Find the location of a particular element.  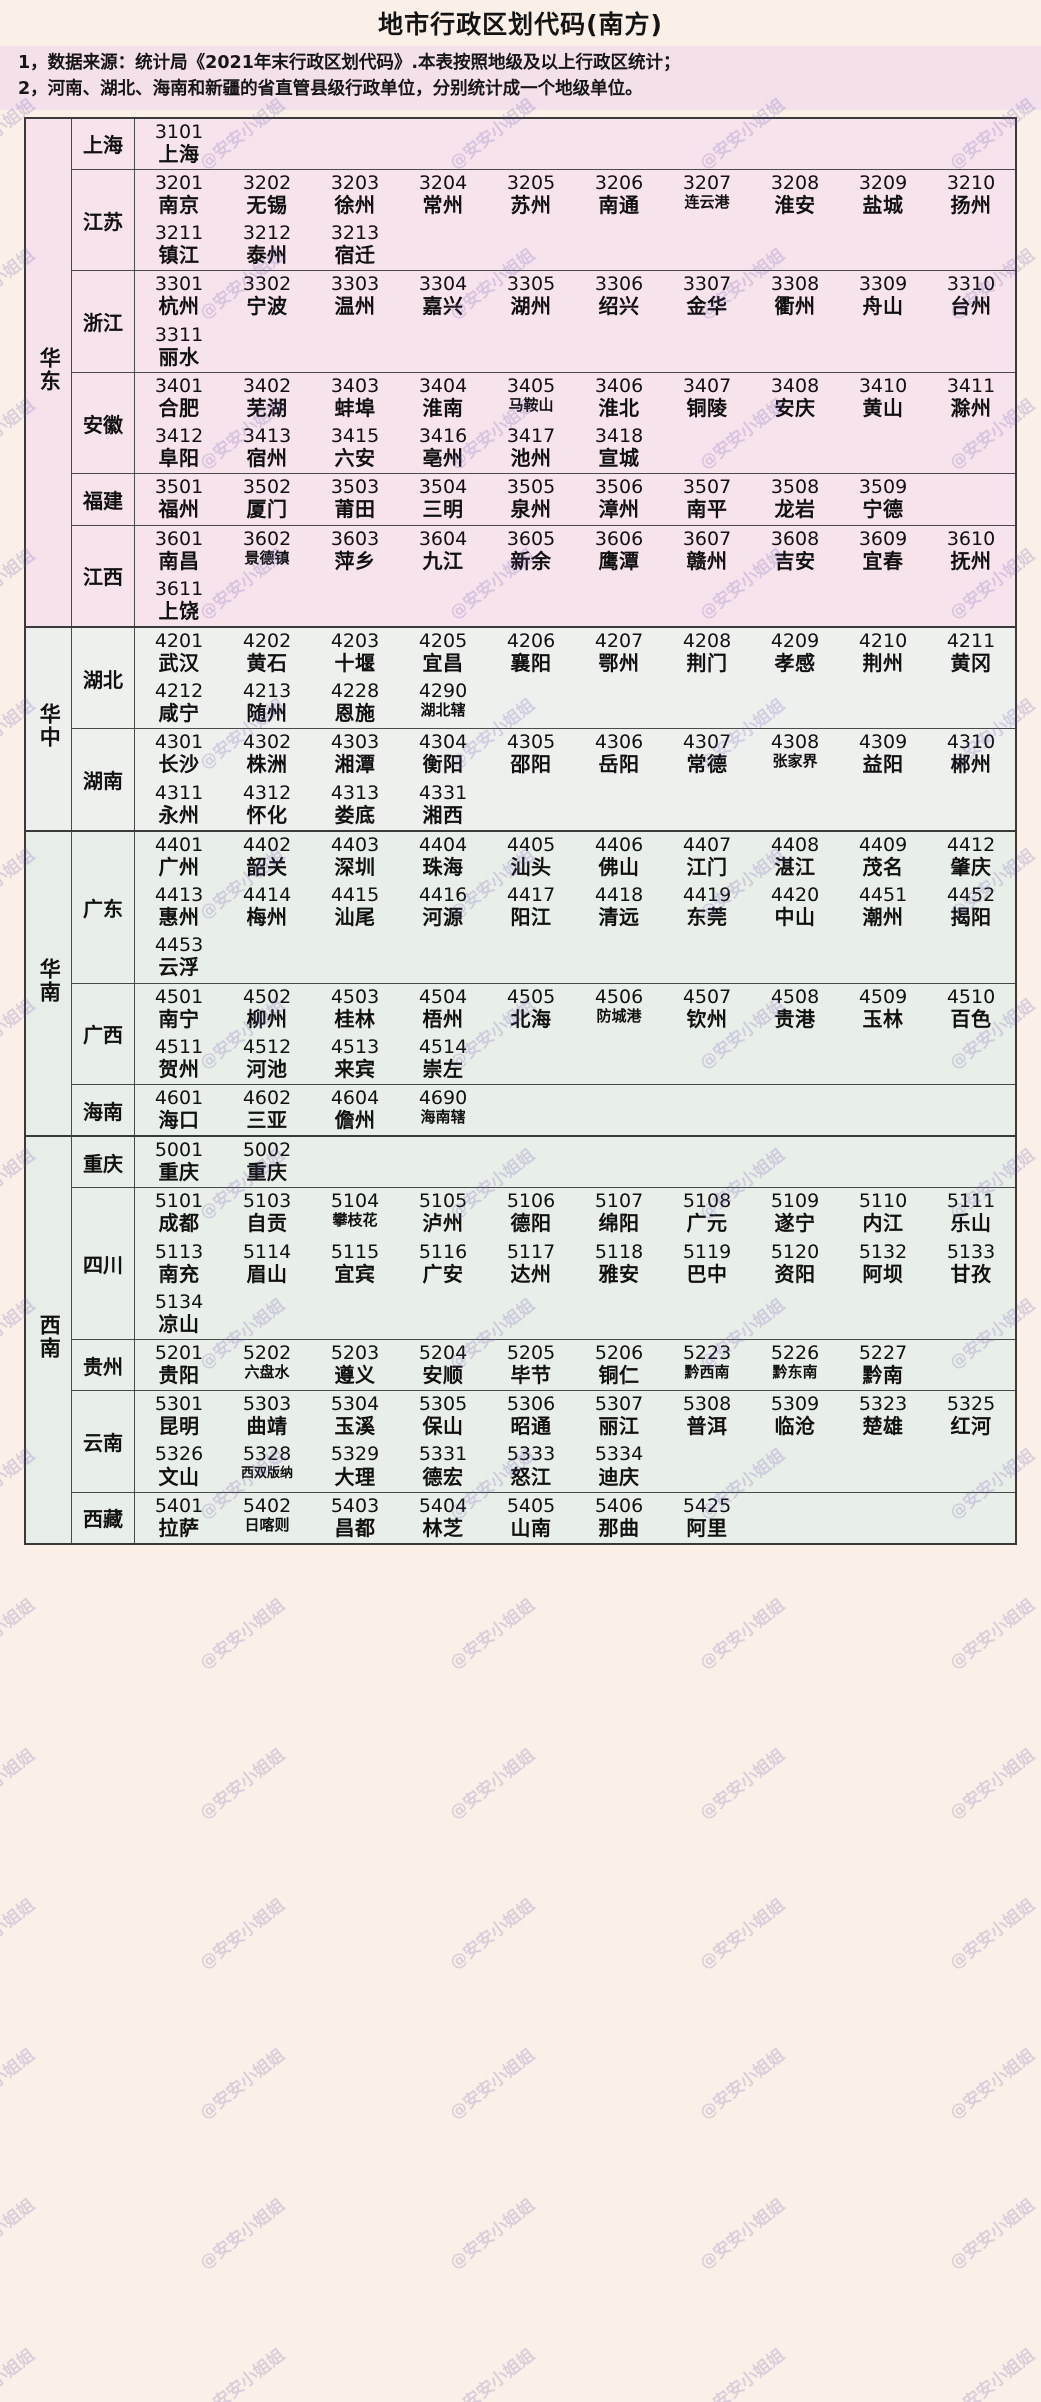

city-cell-5002: 5002 重庆 is located at coordinates (267, 1162).